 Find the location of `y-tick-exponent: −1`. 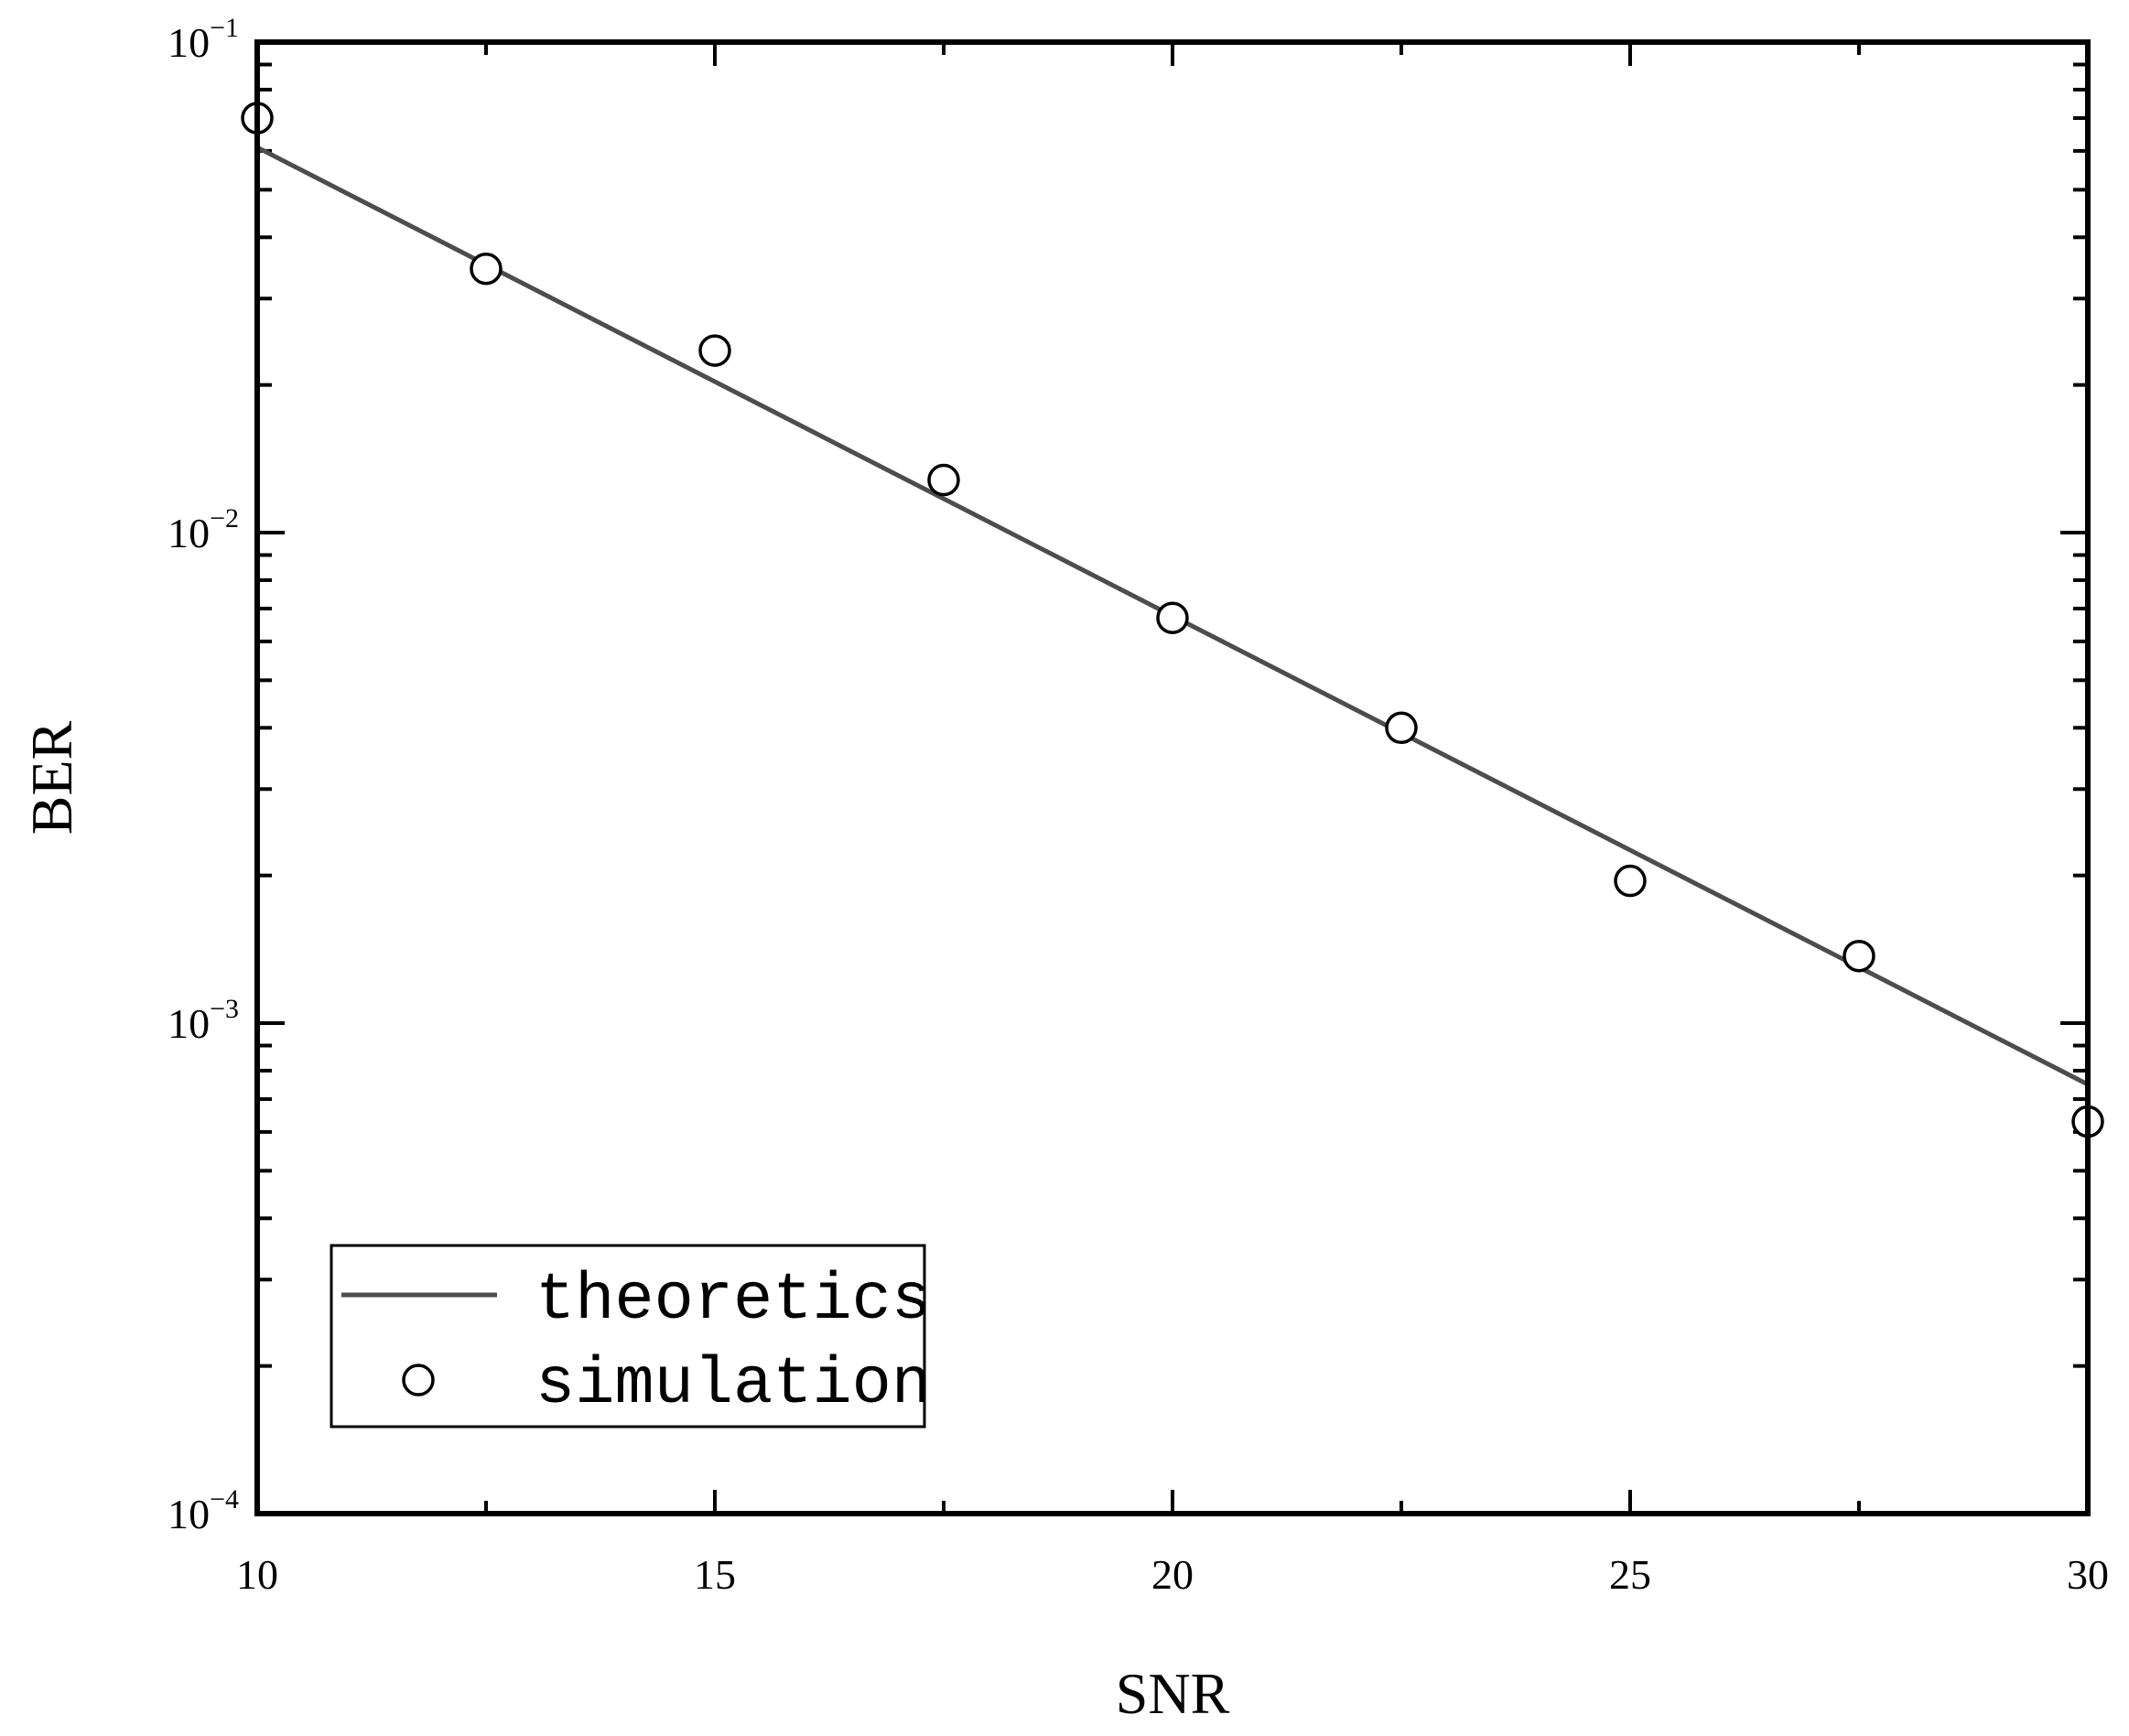

y-tick-exponent: −1 is located at coordinates (224, 28).